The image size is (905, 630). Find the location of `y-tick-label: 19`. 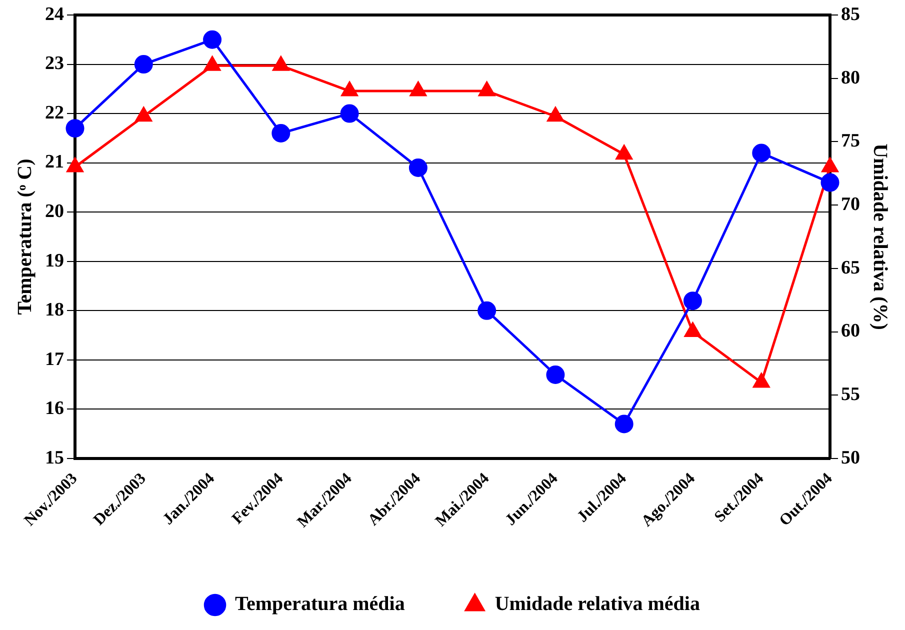

y-tick-label: 19 is located at coordinates (54, 261).